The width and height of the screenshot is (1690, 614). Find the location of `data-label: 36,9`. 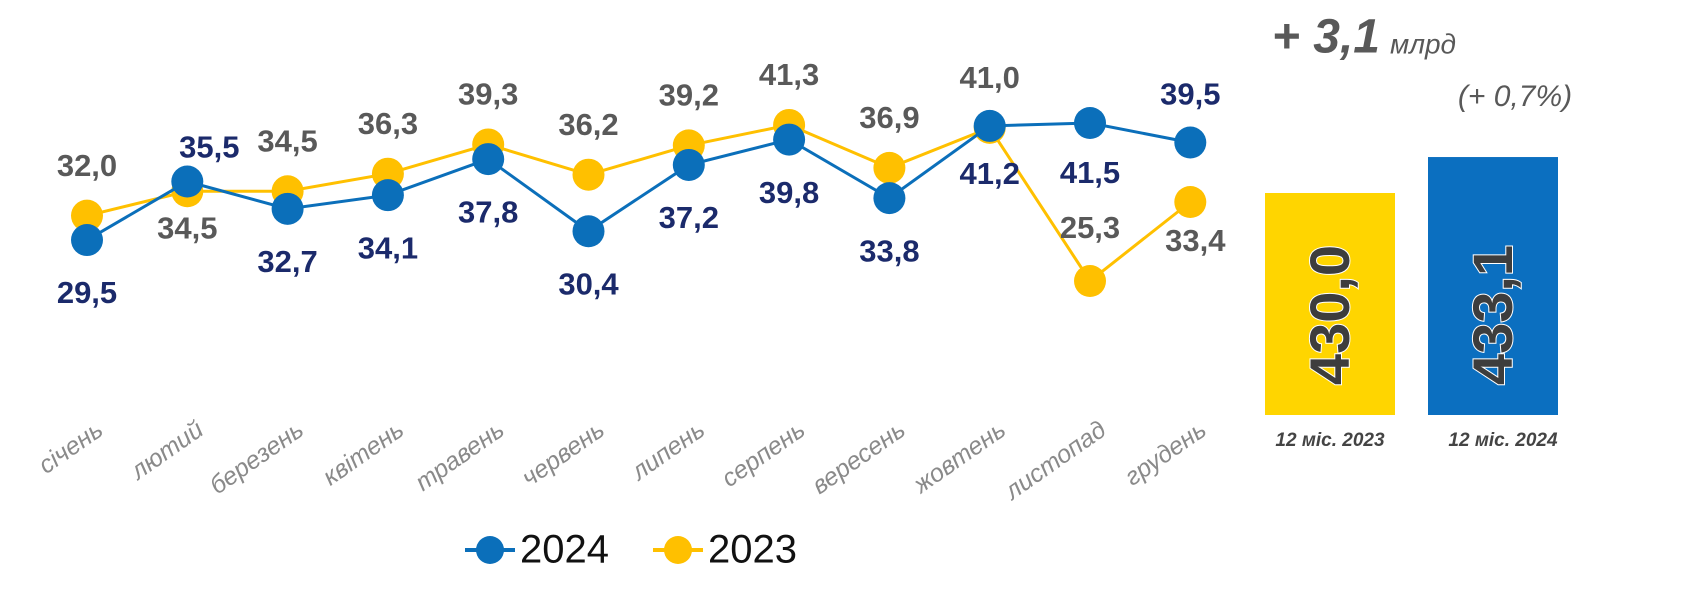

data-label: 36,9 is located at coordinates (889, 117).